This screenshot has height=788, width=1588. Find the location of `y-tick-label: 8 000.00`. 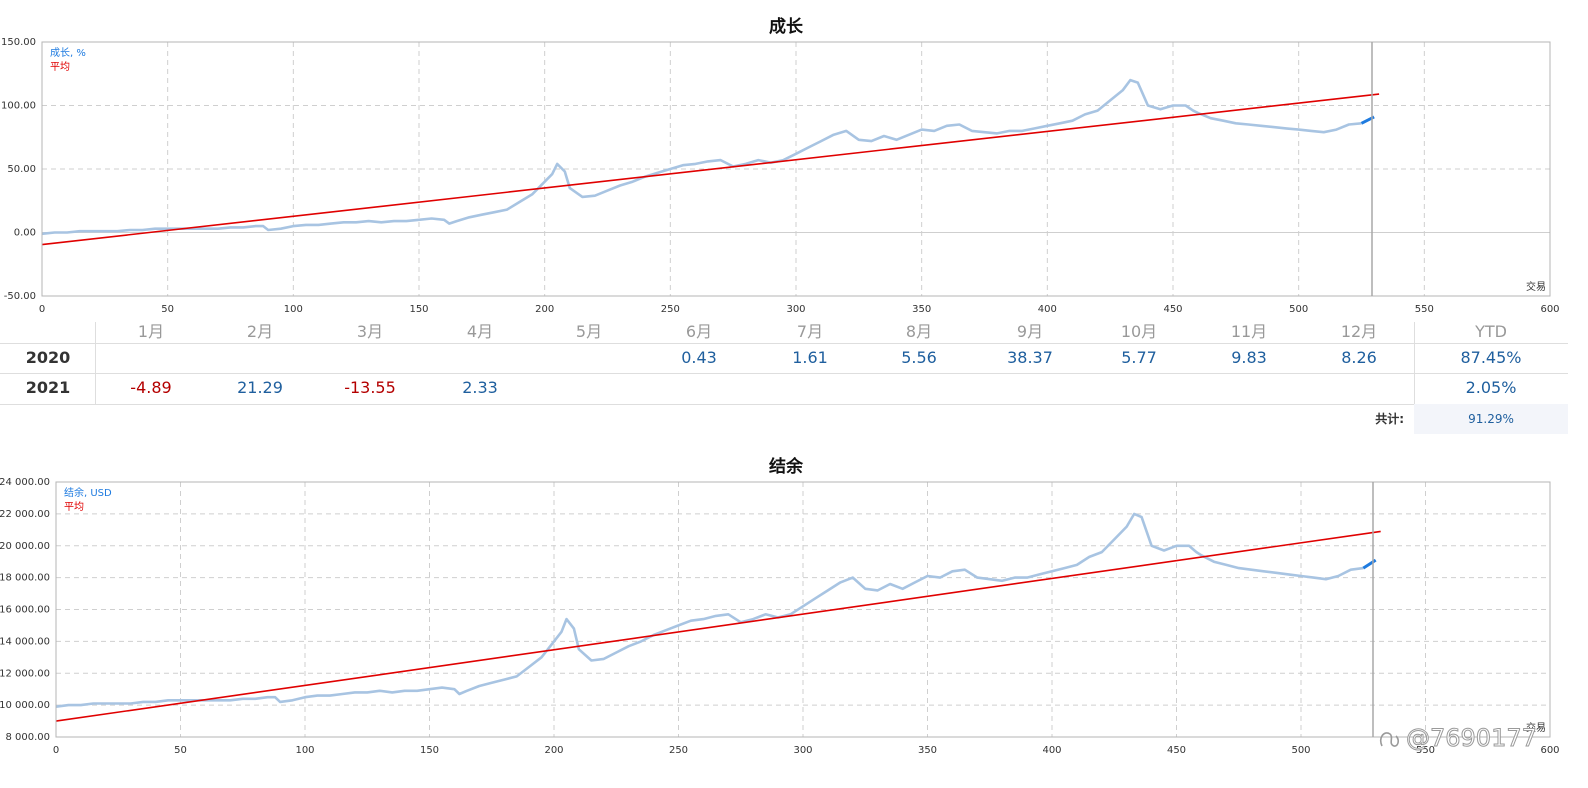

y-tick-label: 8 000.00 is located at coordinates (27, 737).